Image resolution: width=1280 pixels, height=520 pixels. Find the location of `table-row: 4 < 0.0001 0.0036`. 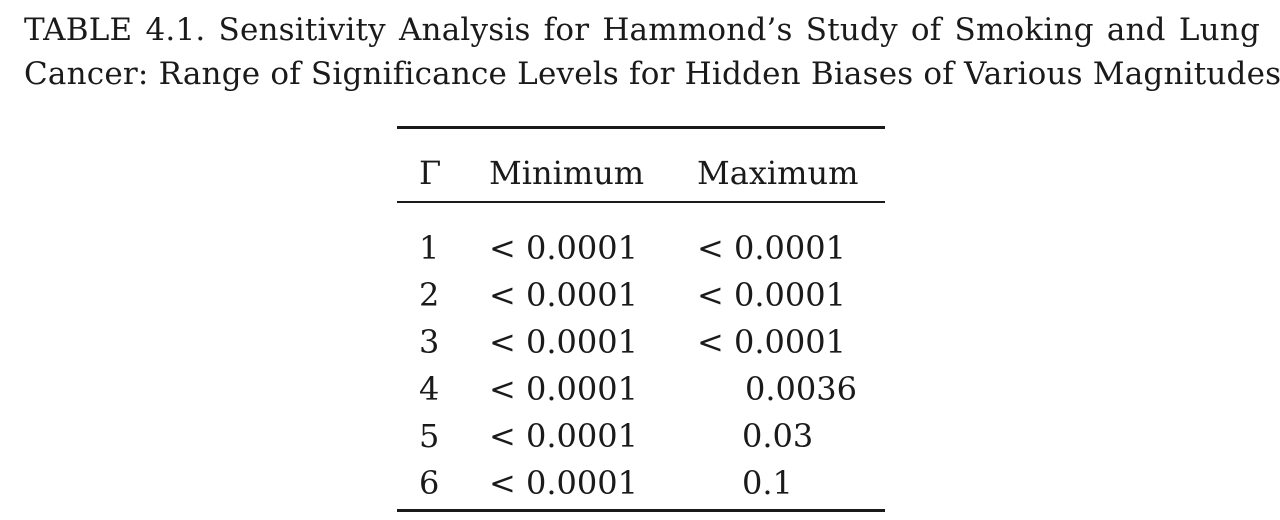

table-row: 4 < 0.0001 0.0036 is located at coordinates (641, 389).